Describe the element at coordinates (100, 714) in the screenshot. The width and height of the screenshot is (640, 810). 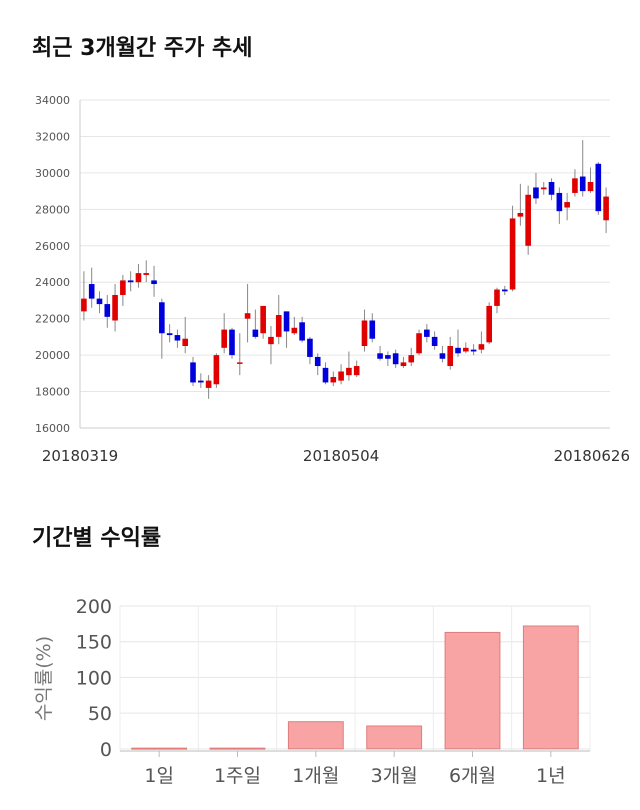
I see `y-tick-label: 50` at that location.